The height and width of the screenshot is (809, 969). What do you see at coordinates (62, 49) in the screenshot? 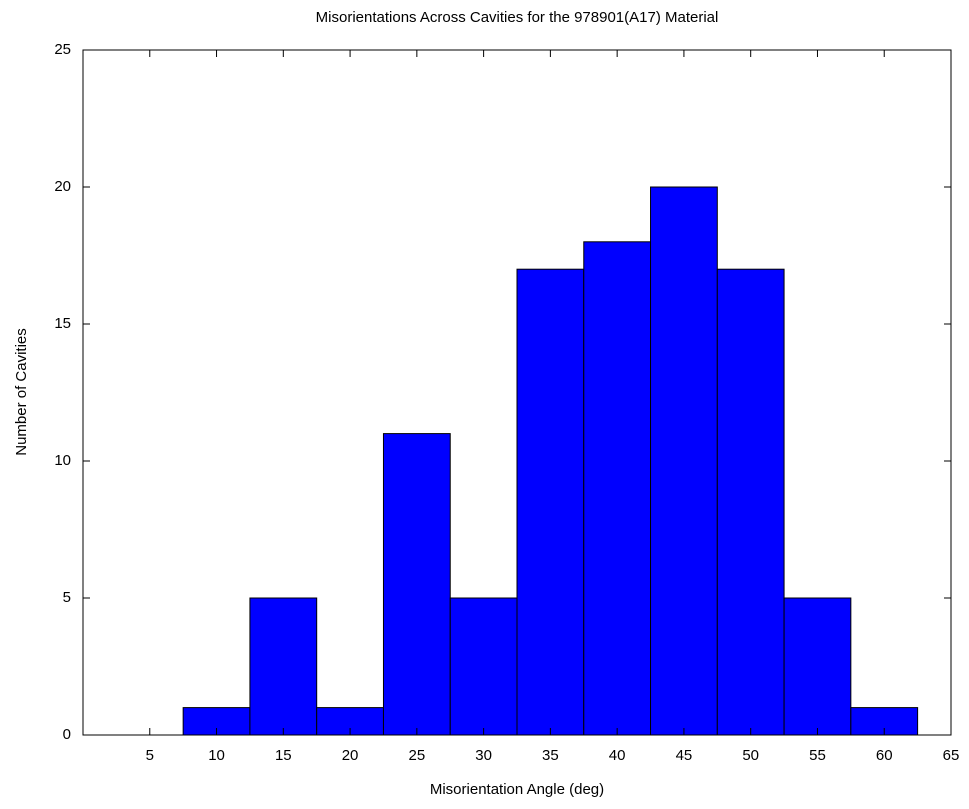
I see `y-tick-label: 25` at bounding box center [62, 49].